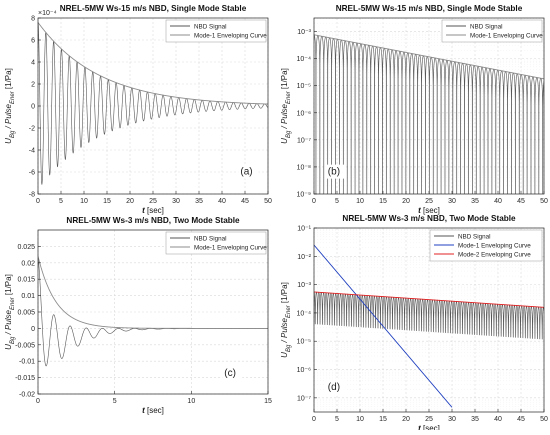  I want to click on x-tick-label: 35, so click(475, 201).